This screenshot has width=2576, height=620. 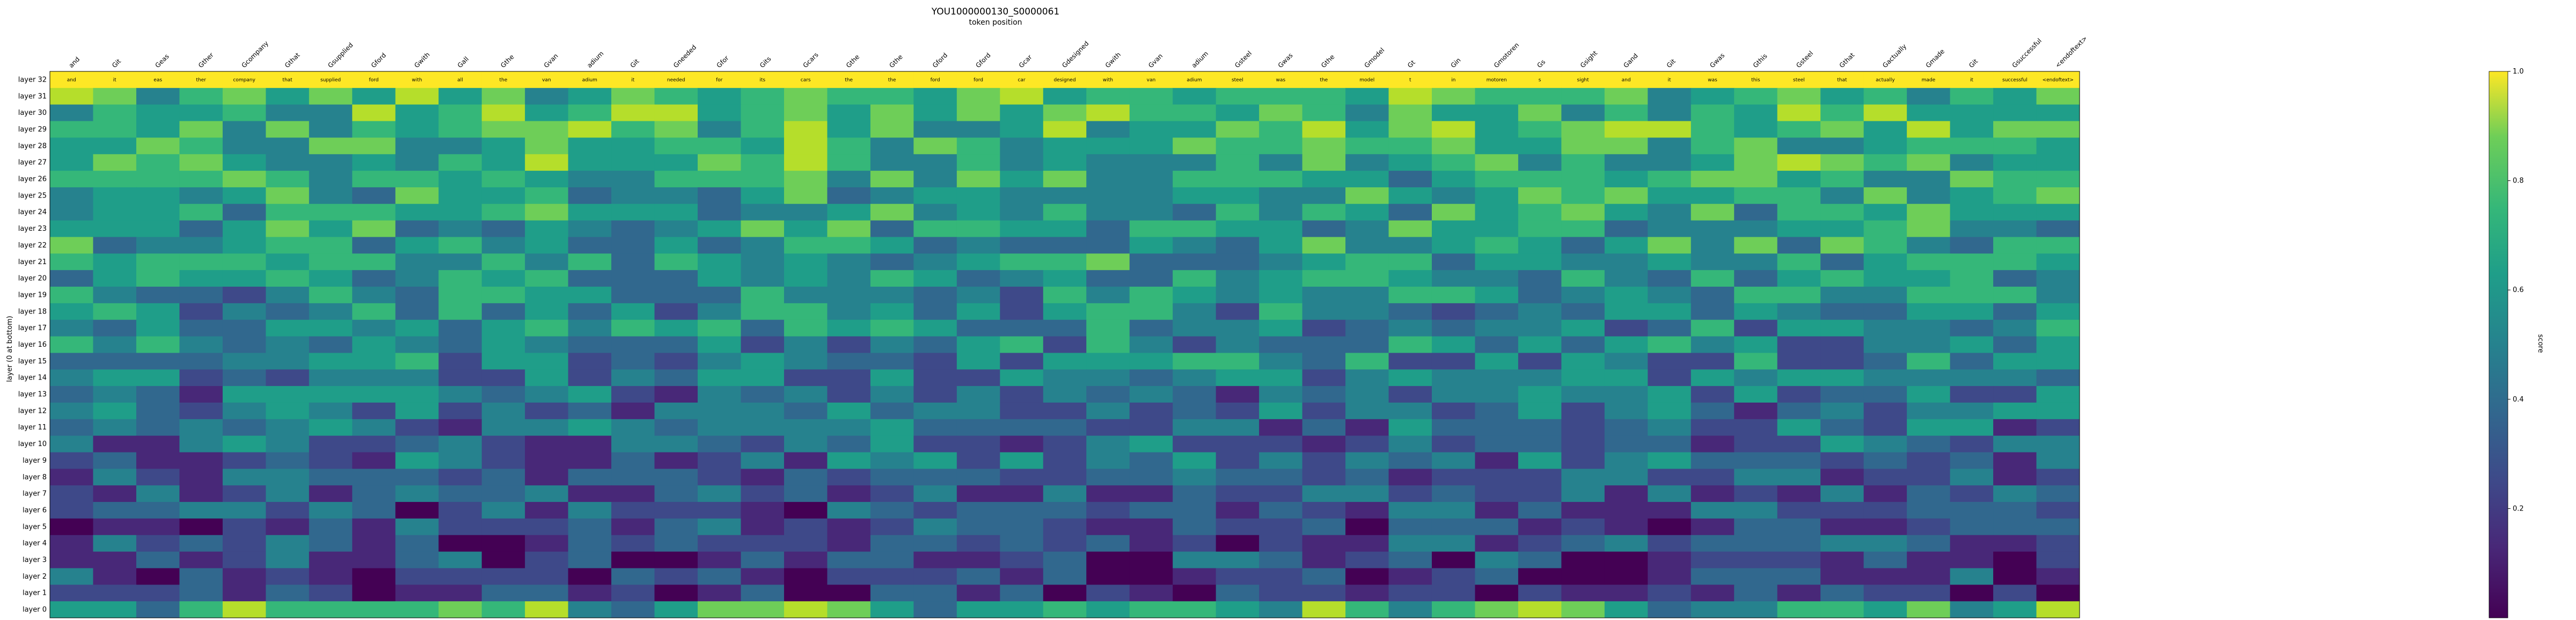 What do you see at coordinates (1237, 80) in the screenshot?
I see `cell-label: steel` at bounding box center [1237, 80].